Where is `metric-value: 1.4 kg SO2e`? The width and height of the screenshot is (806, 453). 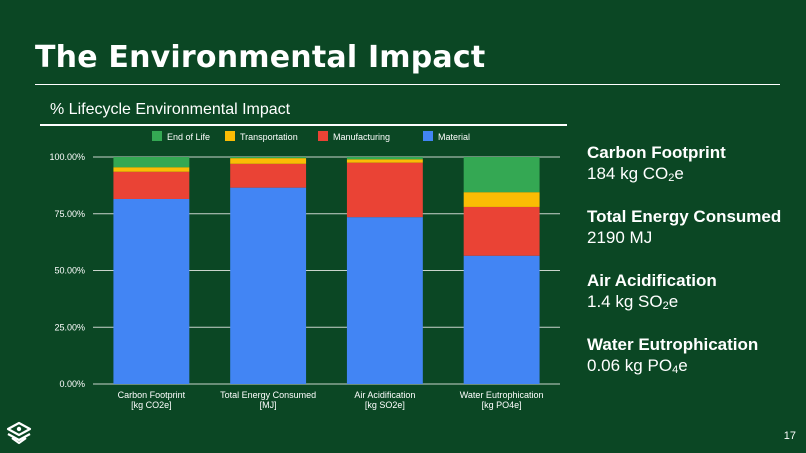
metric-value: 1.4 kg SO2e is located at coordinates (633, 302).